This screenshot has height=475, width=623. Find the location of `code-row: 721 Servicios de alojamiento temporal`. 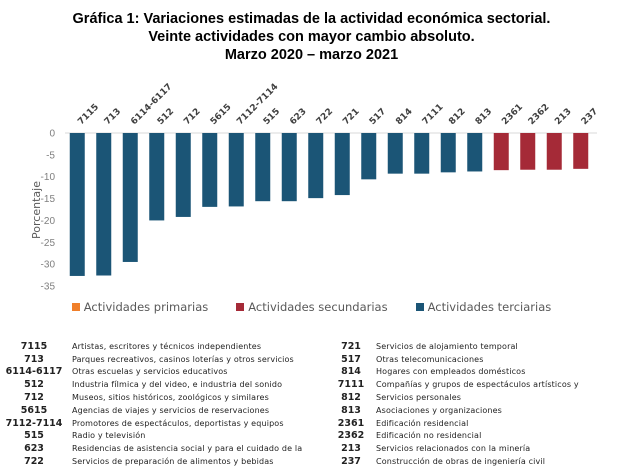

code-row: 721 Servicios de alojamiento temporal is located at coordinates (454, 346).